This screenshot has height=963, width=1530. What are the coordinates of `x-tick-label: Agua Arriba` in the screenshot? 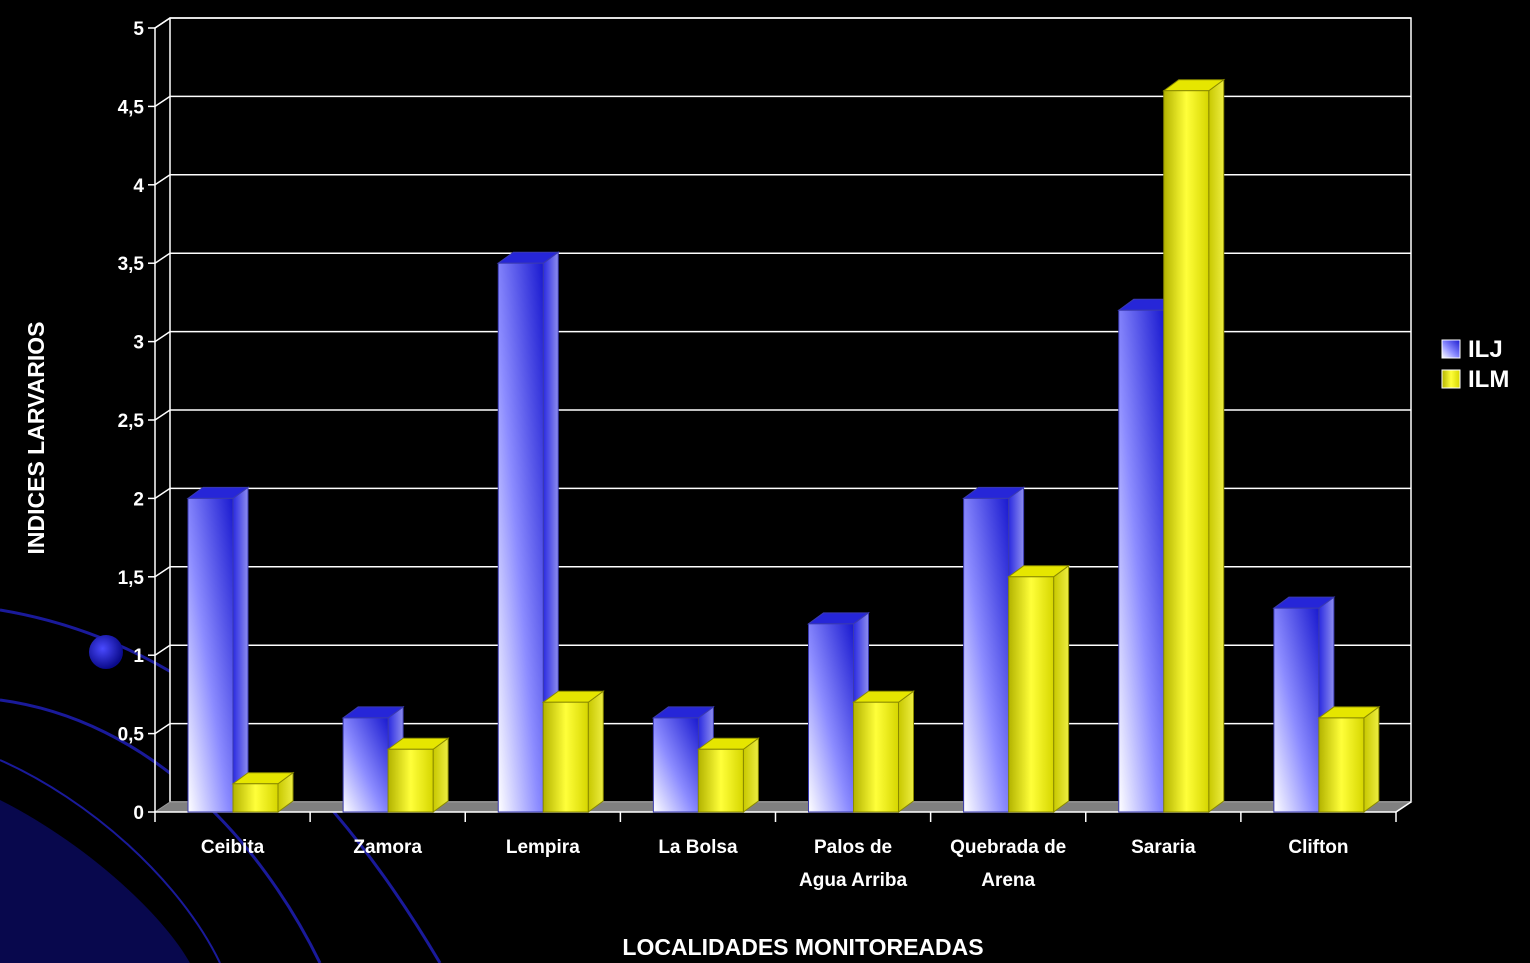 It's located at (853, 880).